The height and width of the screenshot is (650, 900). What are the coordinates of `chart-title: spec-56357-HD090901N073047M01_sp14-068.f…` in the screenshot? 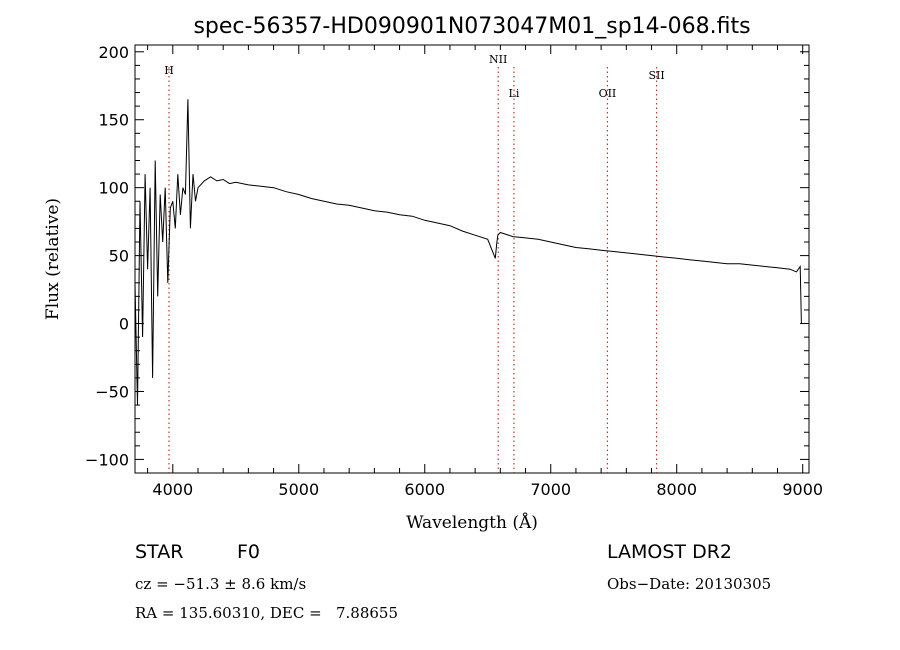 It's located at (471, 26).